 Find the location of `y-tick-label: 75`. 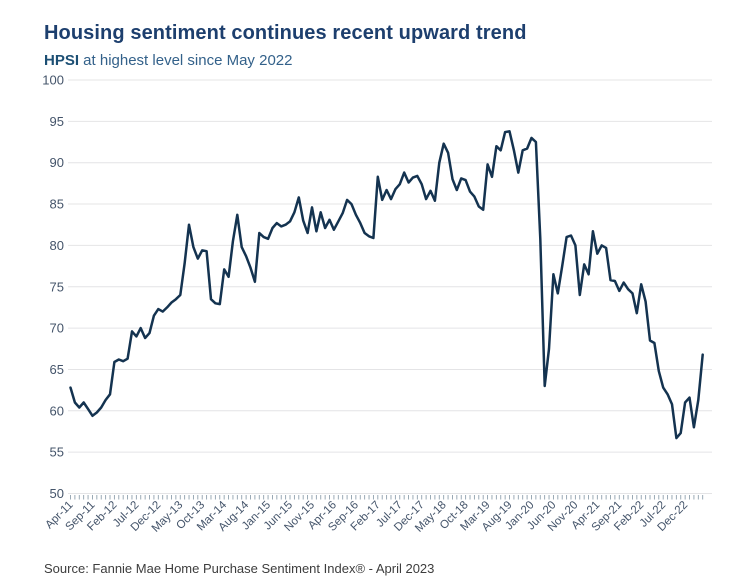

y-tick-label: 75 is located at coordinates (57, 286).